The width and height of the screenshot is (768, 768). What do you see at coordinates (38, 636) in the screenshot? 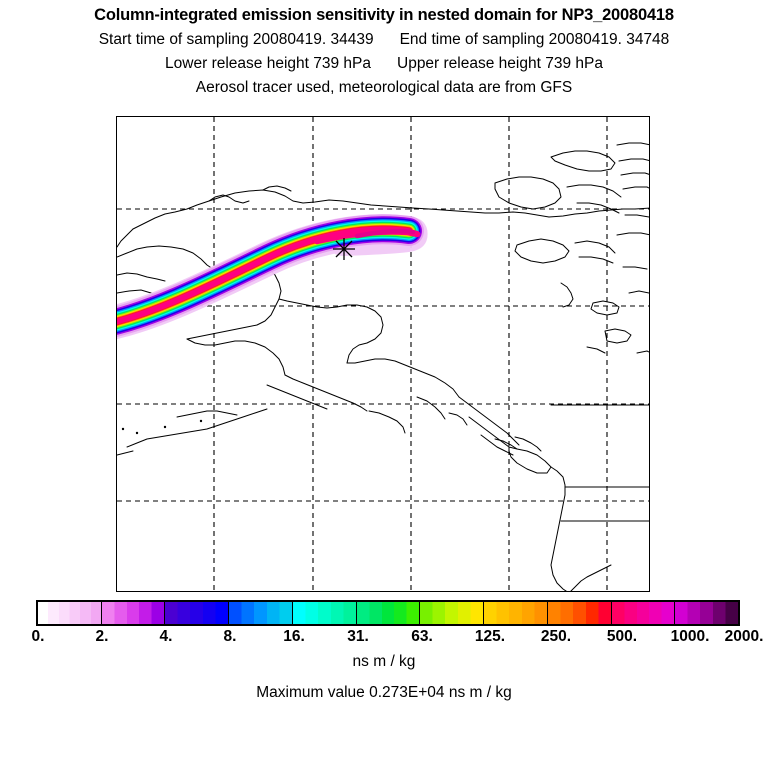
I see `colorbar-tick-0: 0.` at bounding box center [38, 636].